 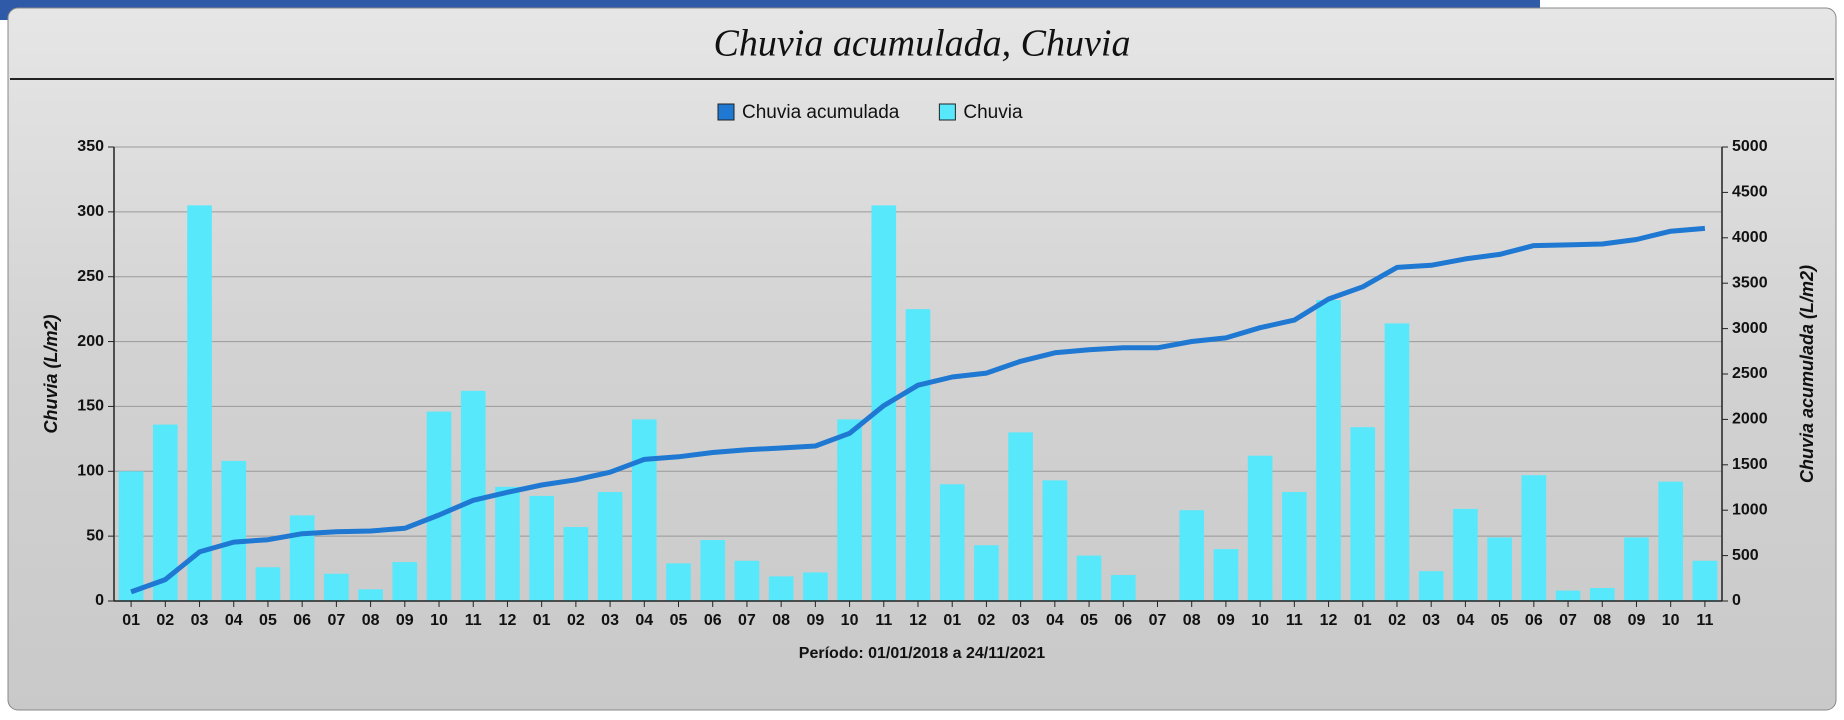 What do you see at coordinates (90, 471) in the screenshot?
I see `y-tick-label: 100` at bounding box center [90, 471].